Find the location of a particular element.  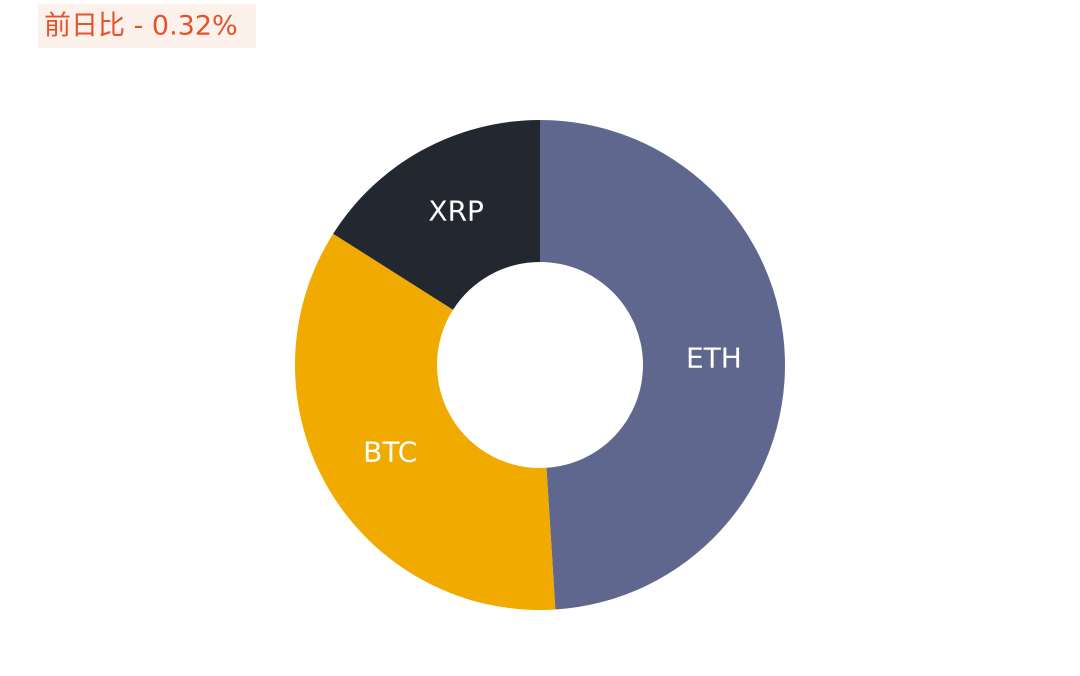

title-background is located at coordinates (147, 26).